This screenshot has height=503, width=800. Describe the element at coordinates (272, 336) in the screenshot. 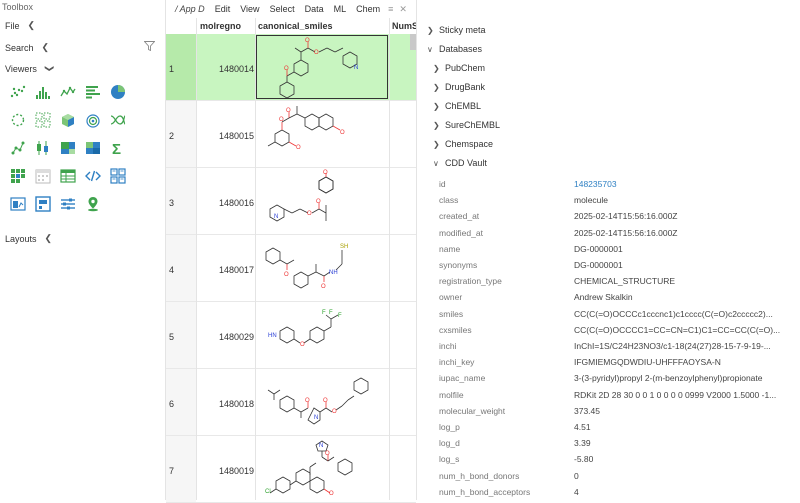

I see `svg-text: HN` at that location.